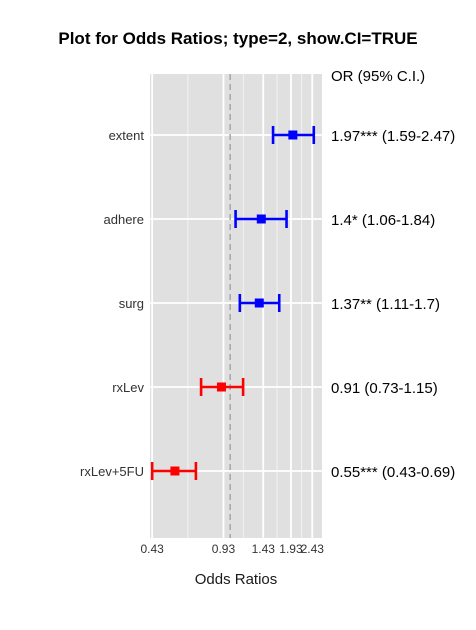 This screenshot has width=476, height=630. What do you see at coordinates (393, 472) in the screenshot?
I see `ci-annotation: 0.55*** (0.43-0.69)` at bounding box center [393, 472].